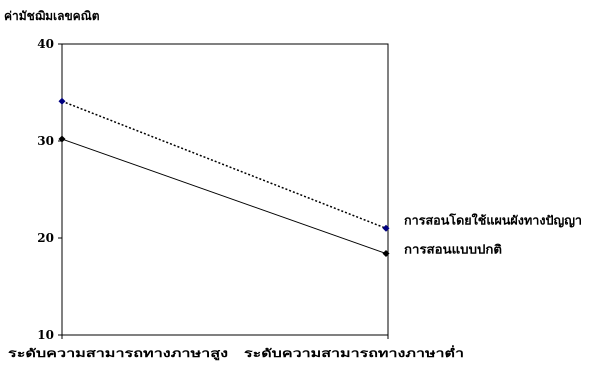 Image resolution: width=591 pixels, height=369 pixels. What do you see at coordinates (45, 44) in the screenshot?
I see `y-tick-label: 40` at bounding box center [45, 44].